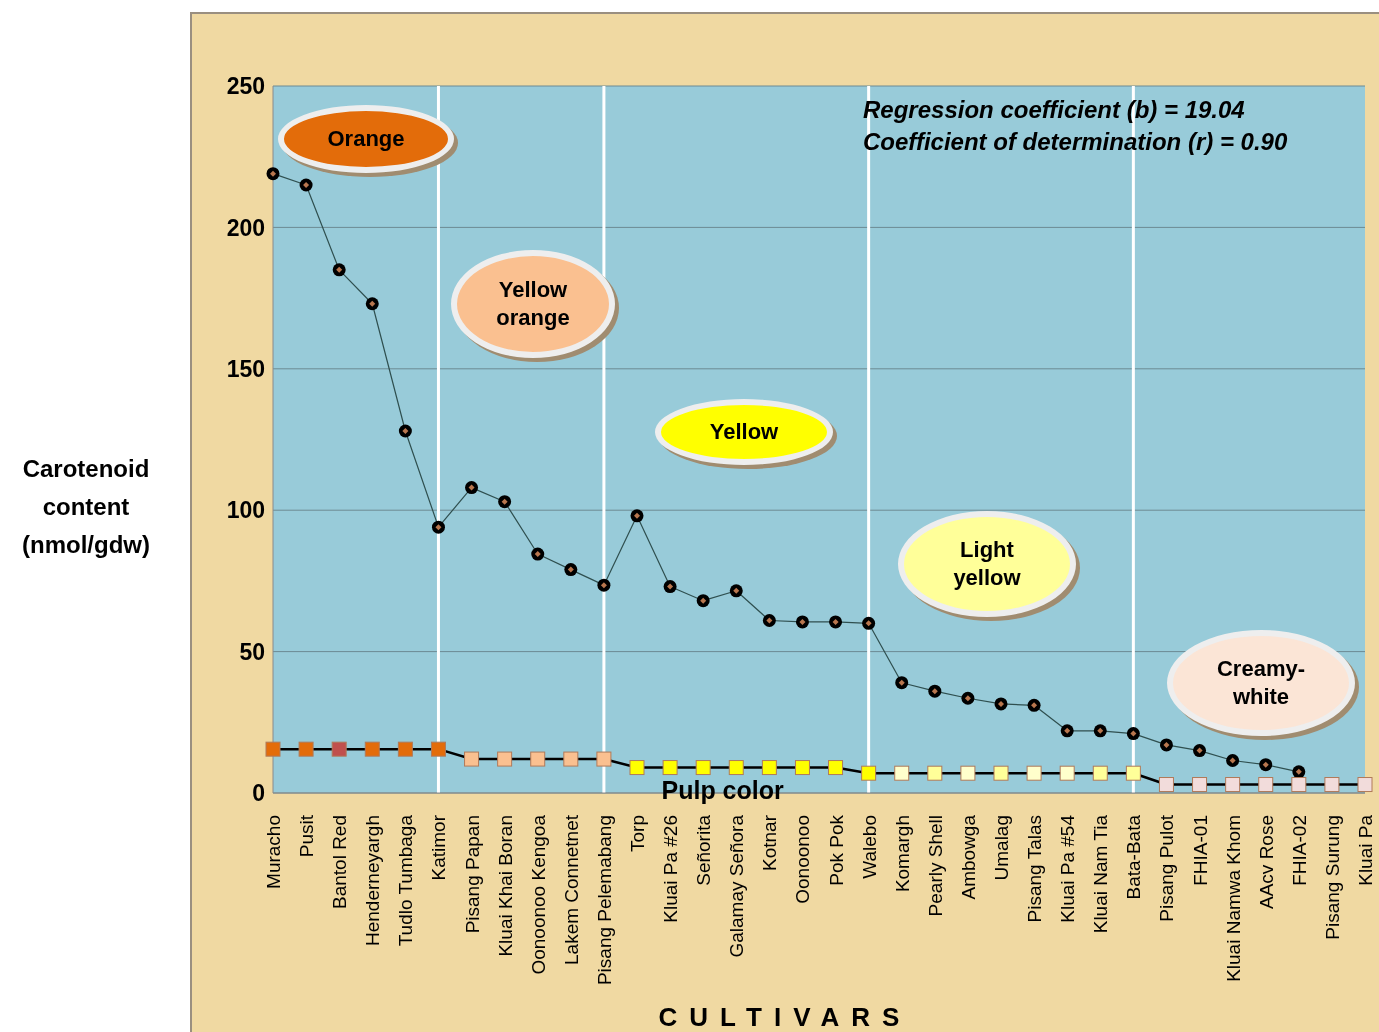 This screenshot has width=1379, height=1032. Describe the element at coordinates (785, 1017) in the screenshot. I see `x-axis-title: CULTIVARS` at that location.